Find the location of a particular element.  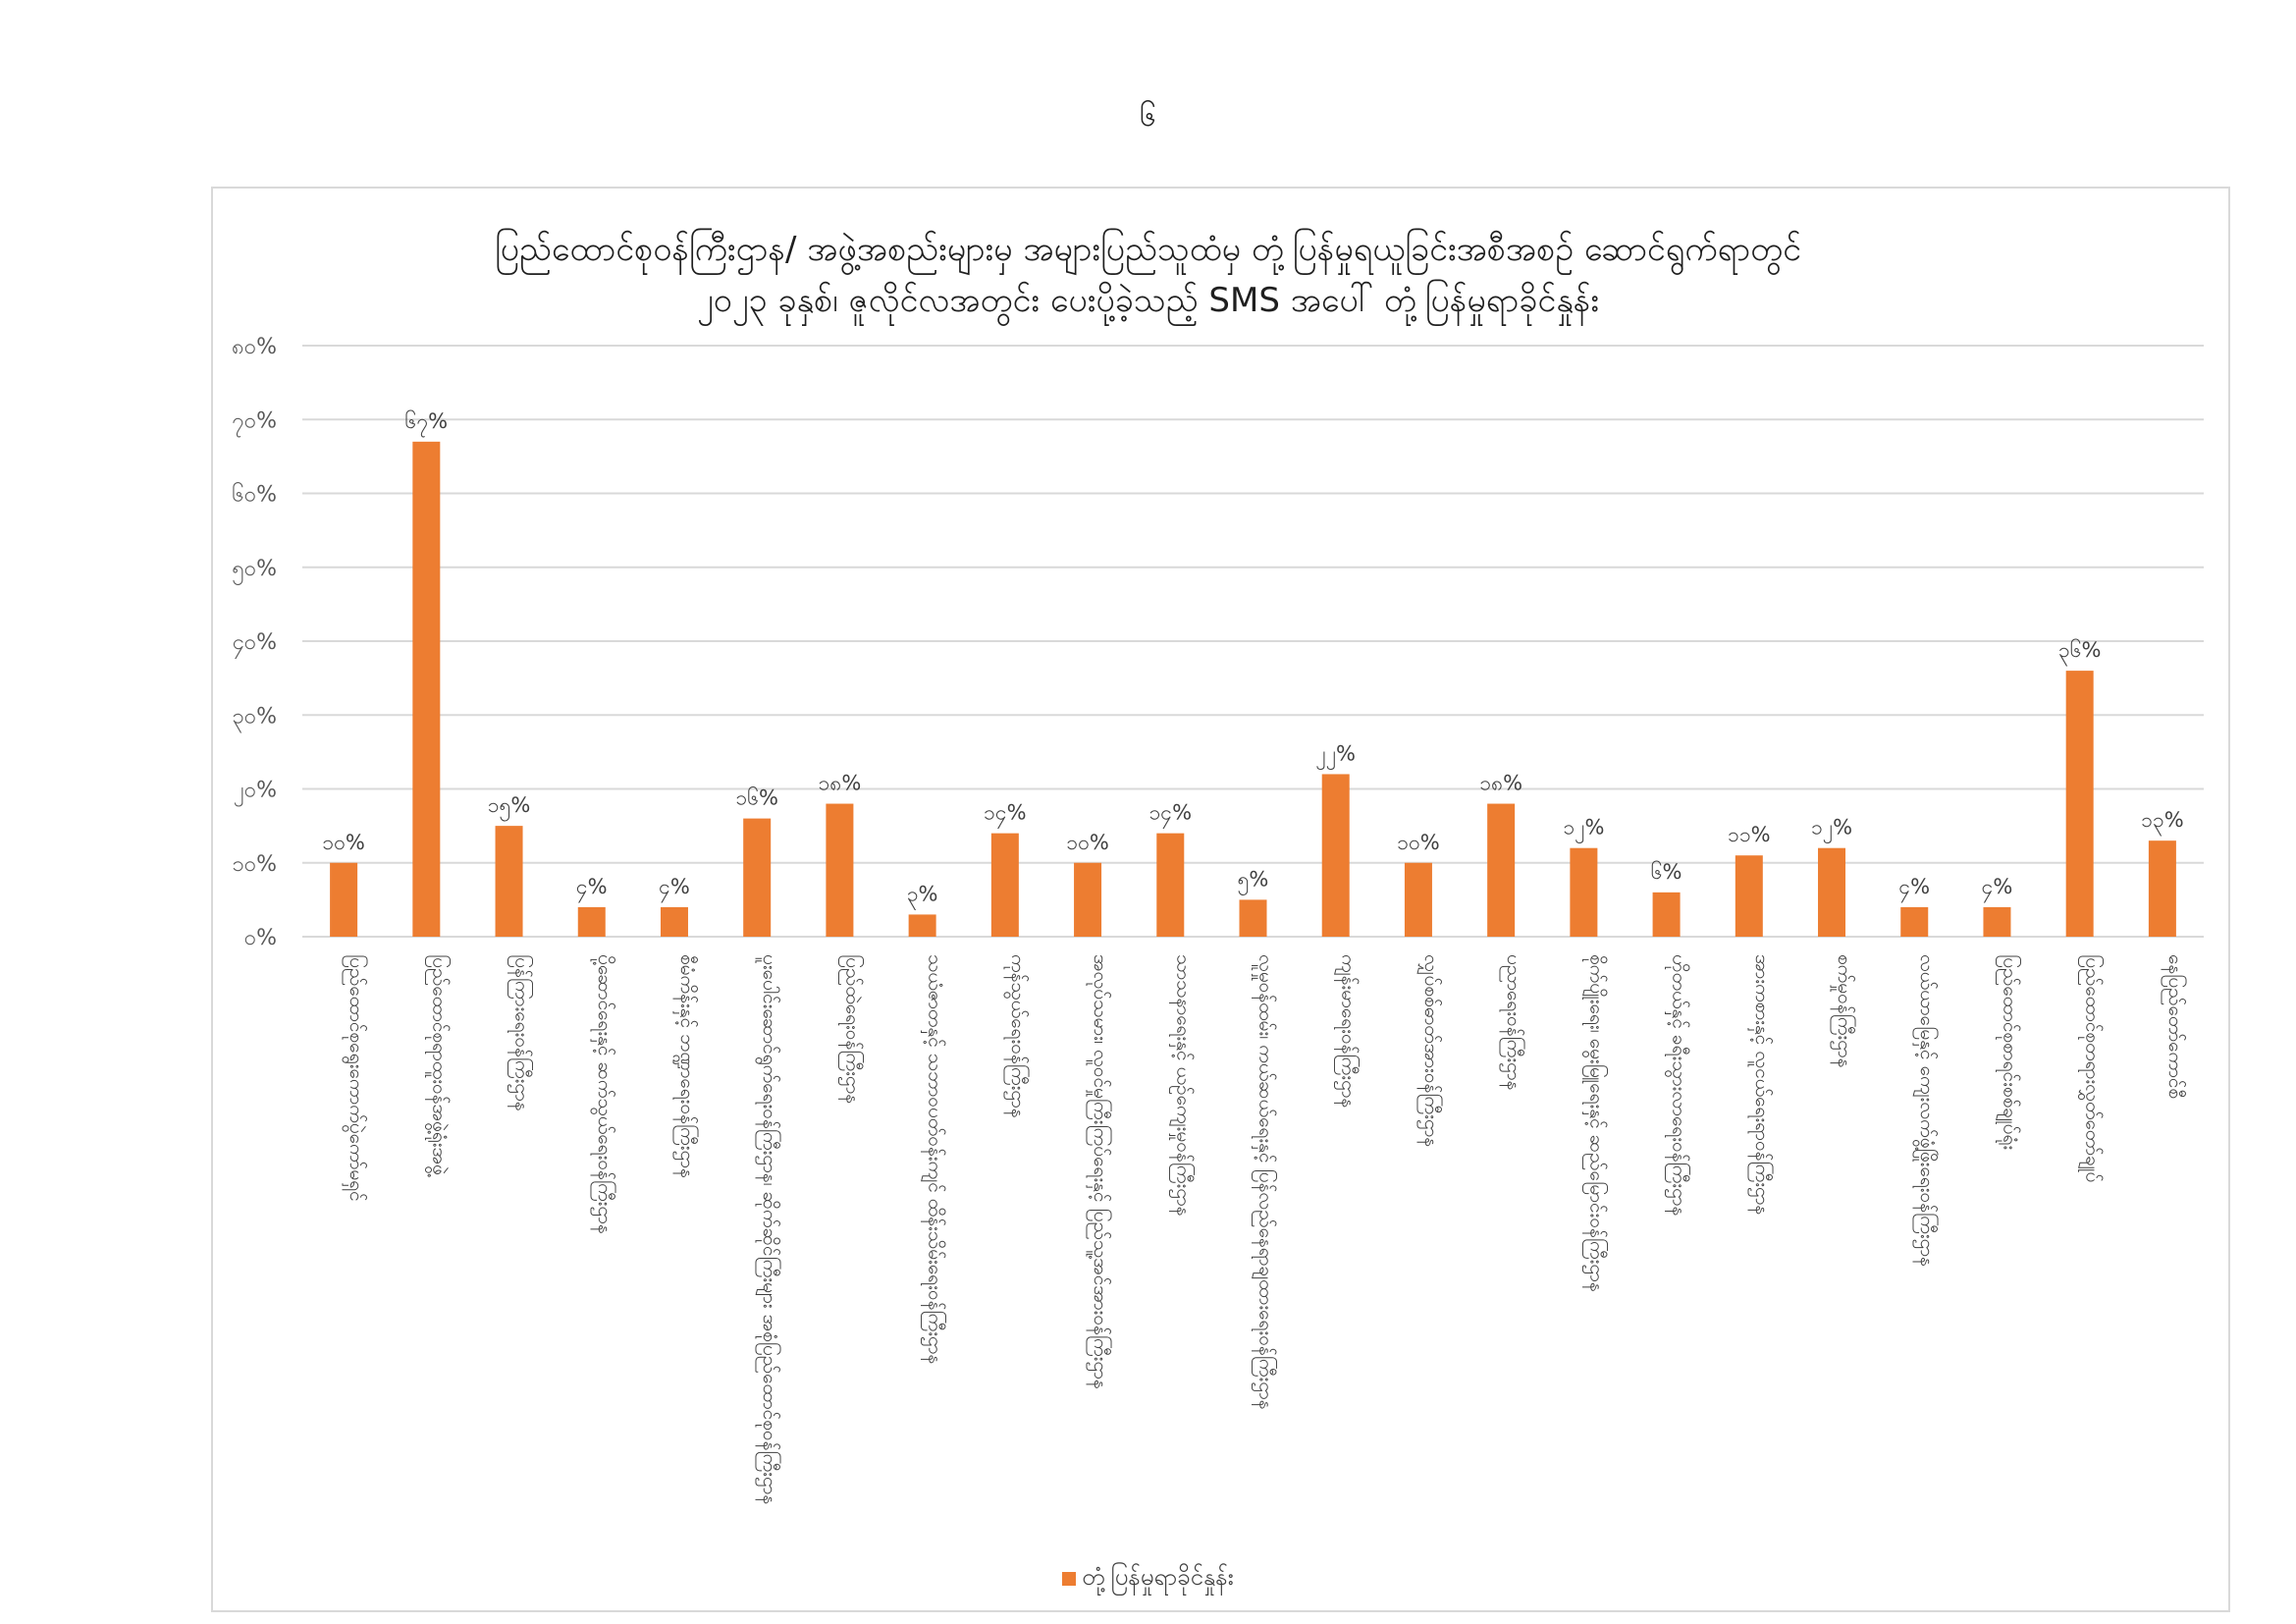

x-category-label: ပို့ဆောင်ရေးနှင့် ဆက်သွယ်ရေးဝန်ကြီးဌာန is located at coordinates (603, 1094).